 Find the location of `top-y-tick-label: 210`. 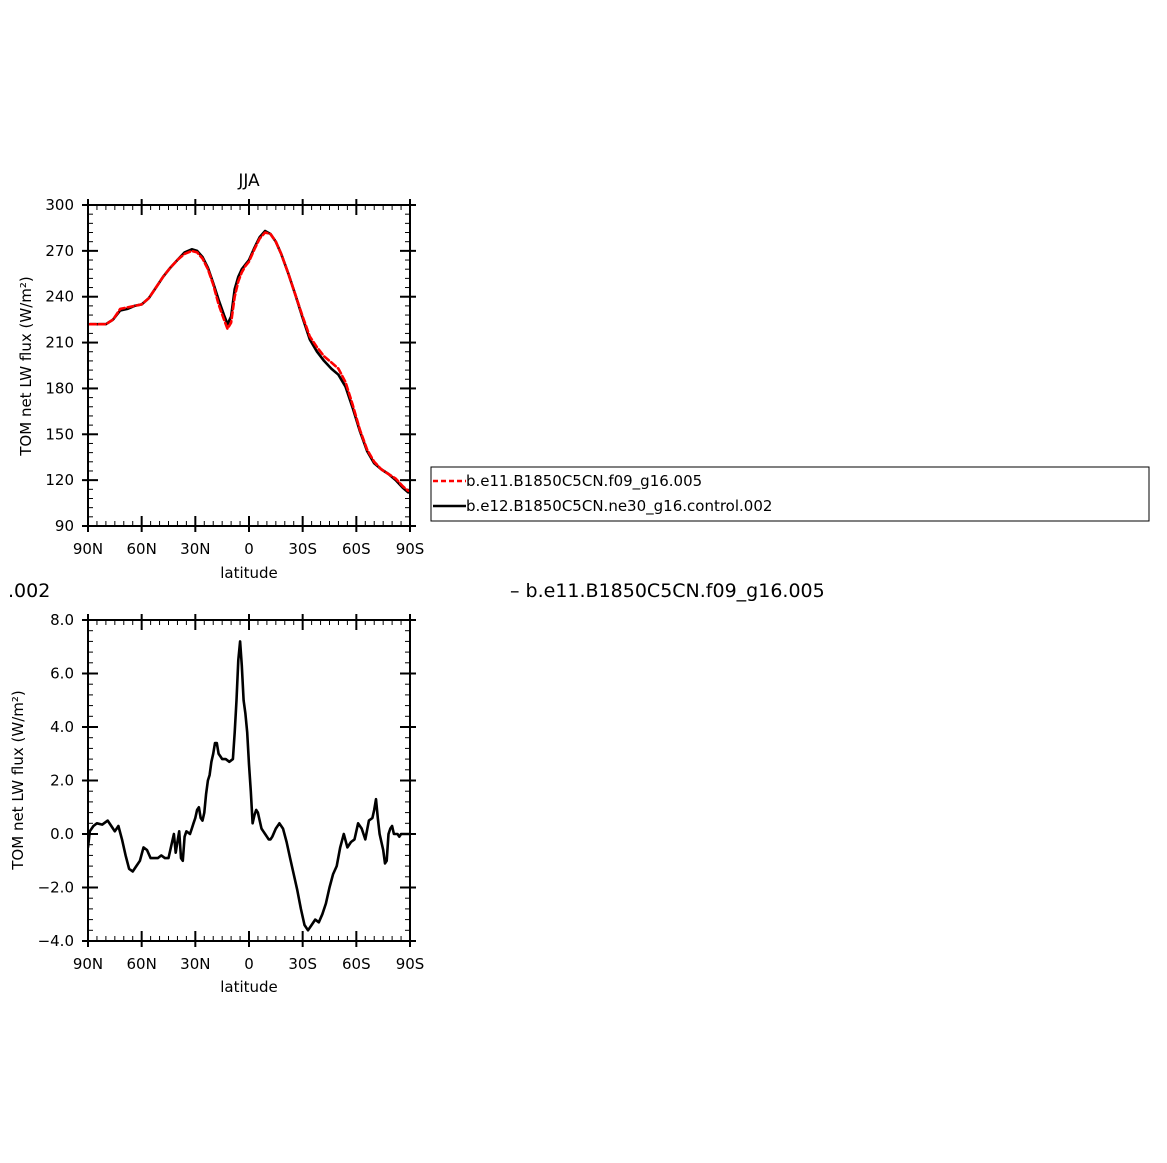

top-y-tick-label: 210 is located at coordinates (59, 343).